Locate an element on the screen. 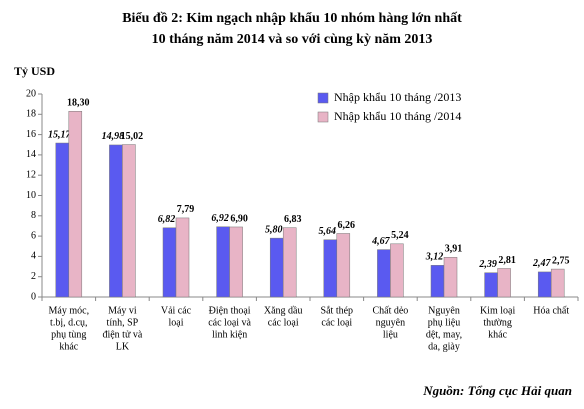 This screenshot has height=409, width=584. value-label: 2,39 is located at coordinates (487, 264).